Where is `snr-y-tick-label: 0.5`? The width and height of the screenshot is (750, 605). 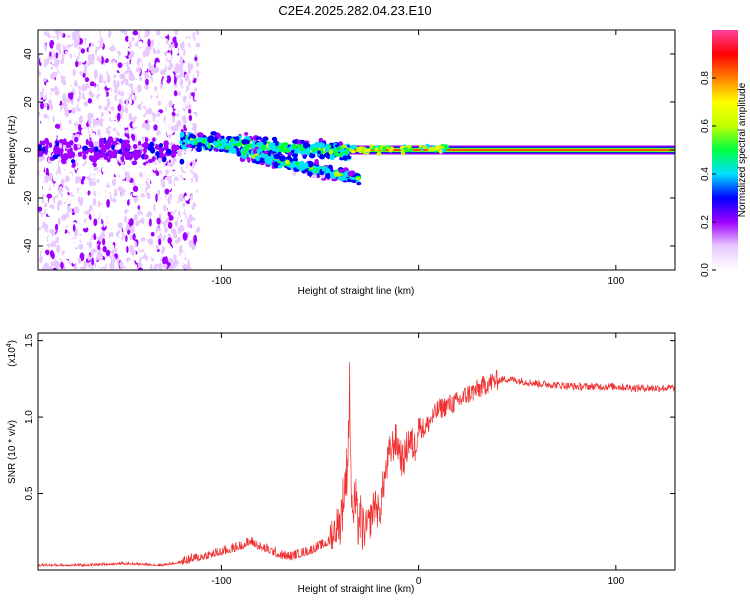
snr-y-tick-label: 0.5 is located at coordinates (29, 493).